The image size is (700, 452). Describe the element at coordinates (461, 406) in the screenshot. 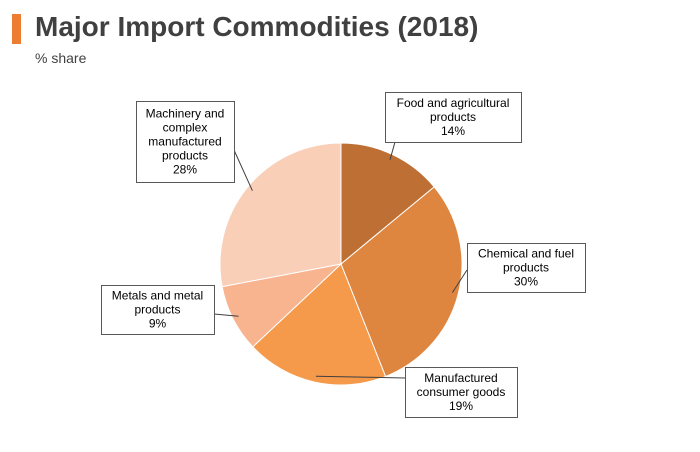

I see `slice-value-label: 19%` at that location.